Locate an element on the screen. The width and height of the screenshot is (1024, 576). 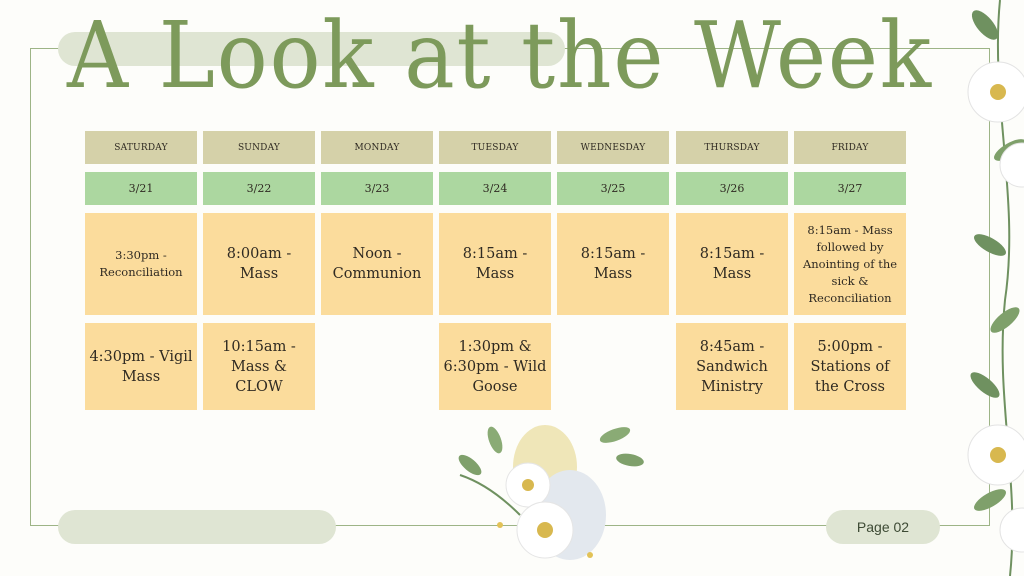
event-cell: Noon - Communion is located at coordinates (377, 264).